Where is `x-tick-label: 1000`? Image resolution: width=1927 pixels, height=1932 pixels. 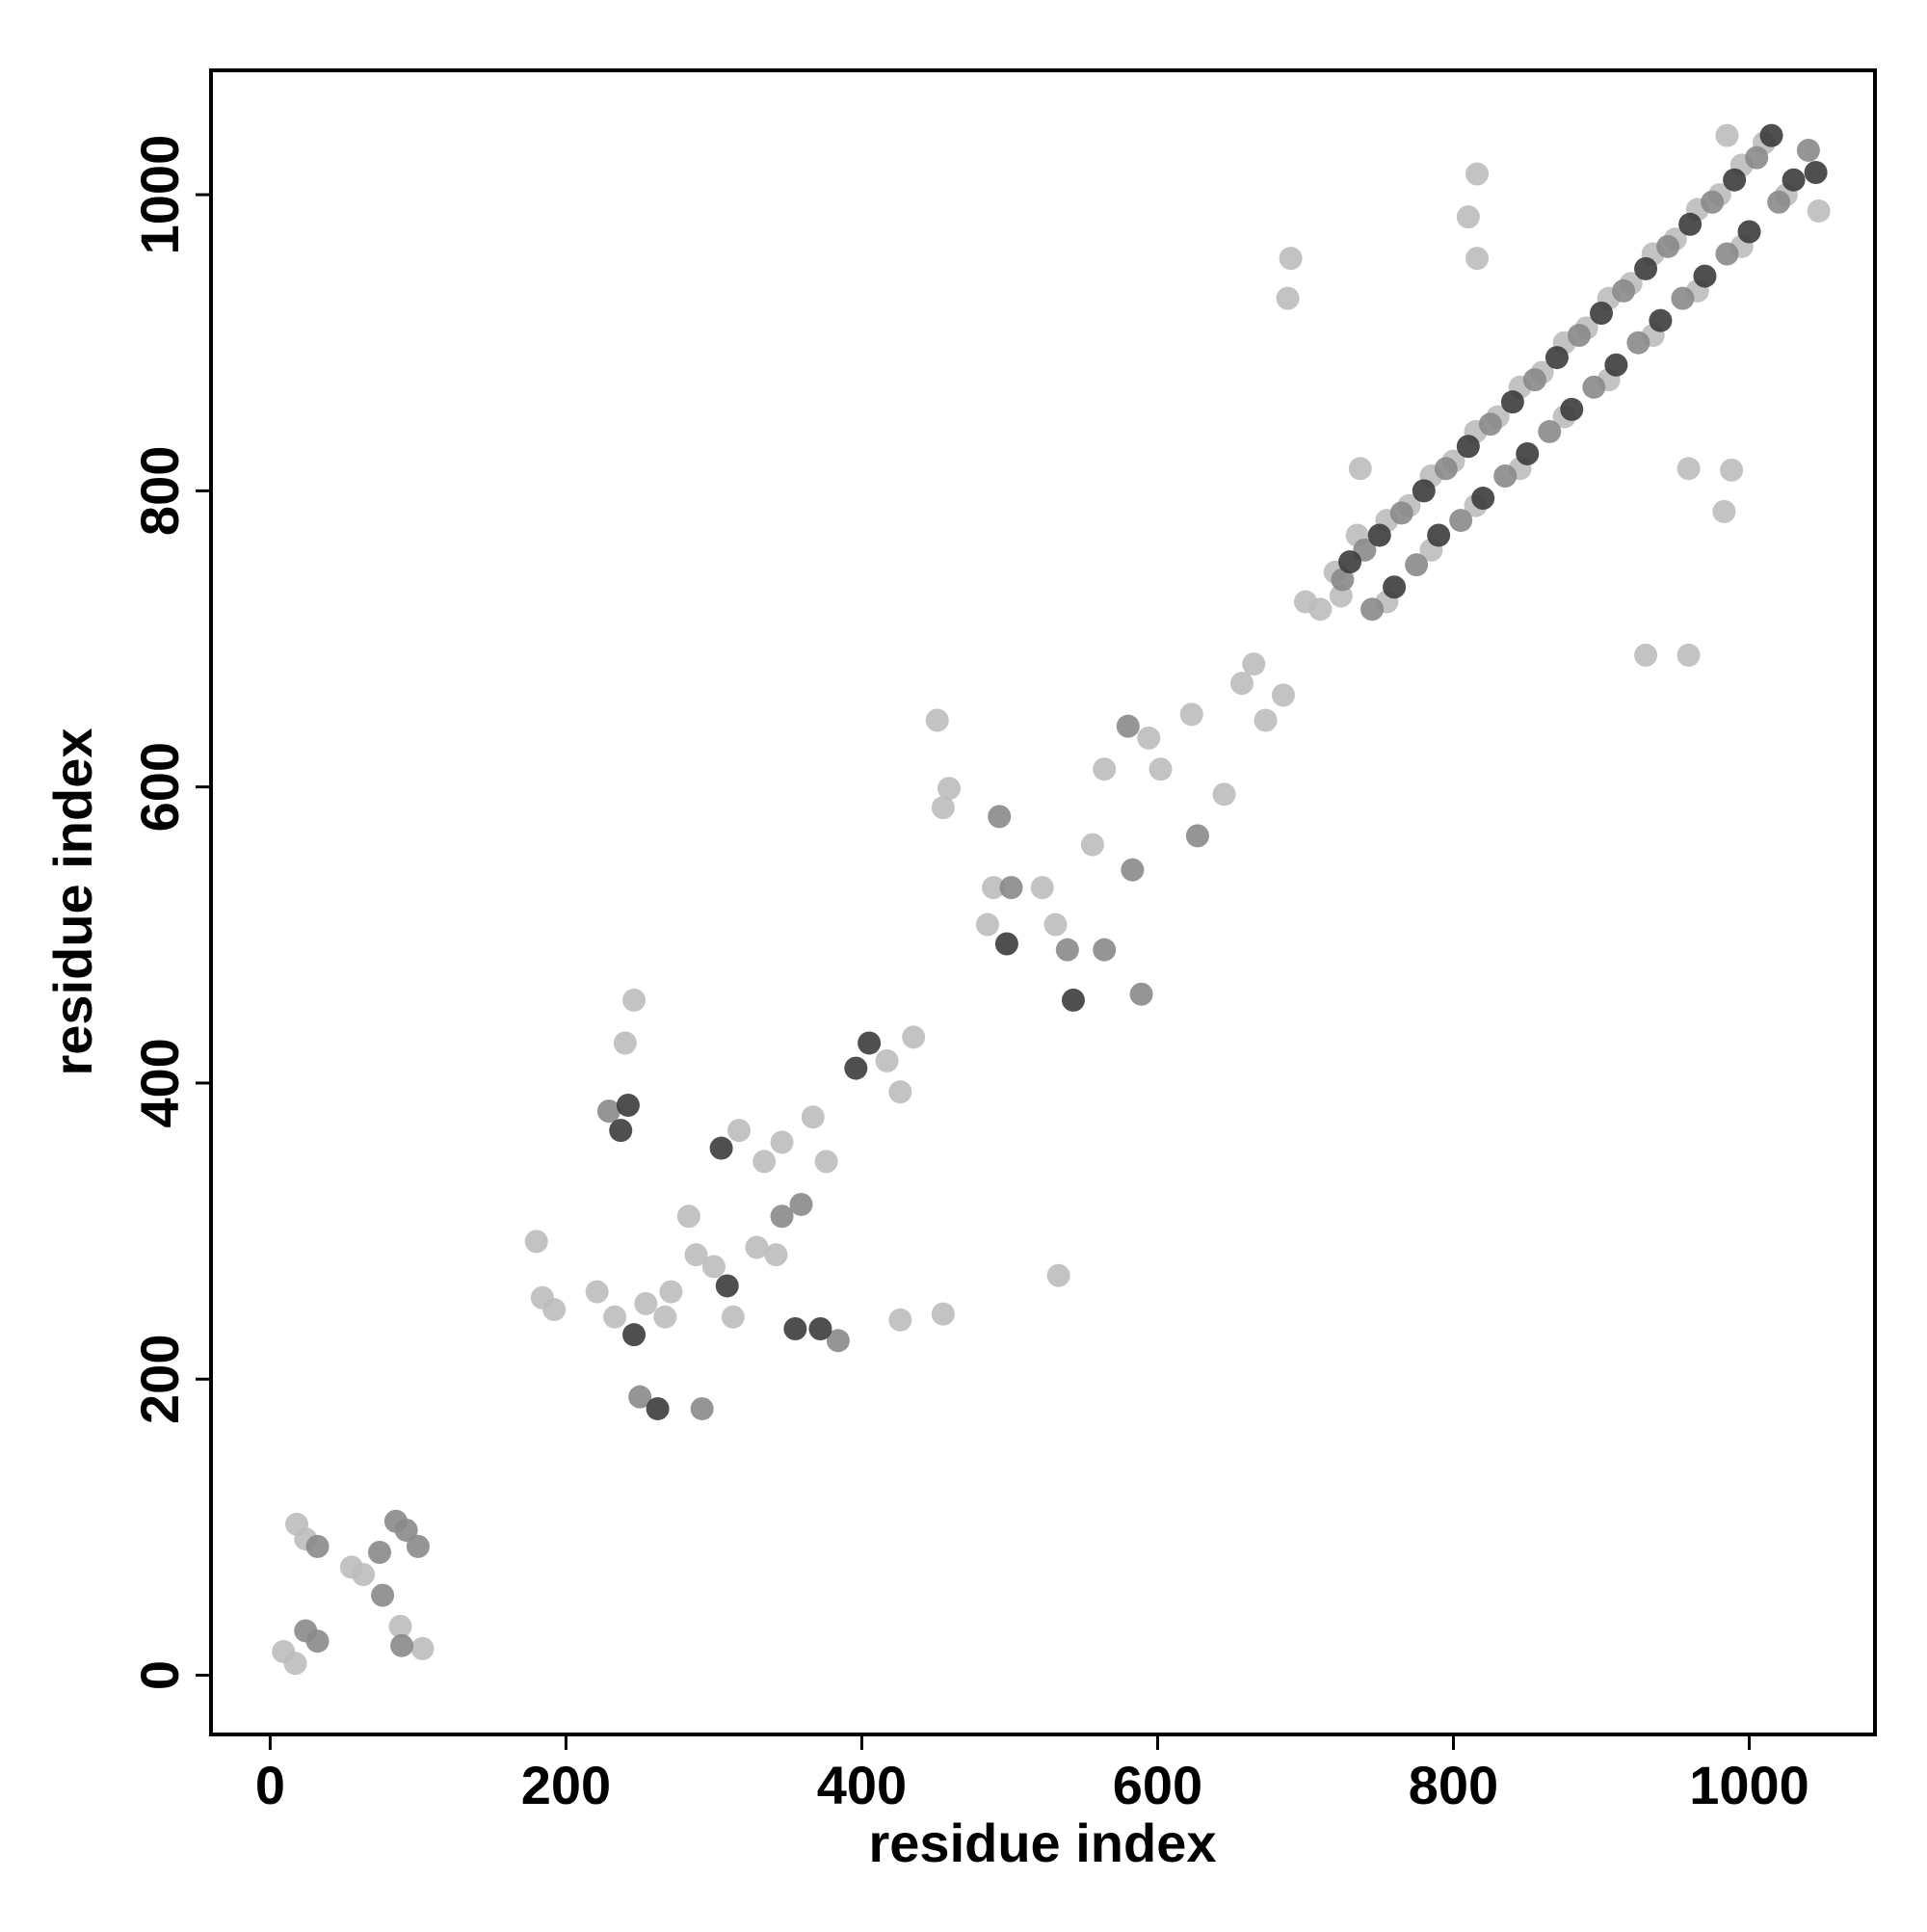
x-tick-label: 1000 is located at coordinates (1749, 1785).